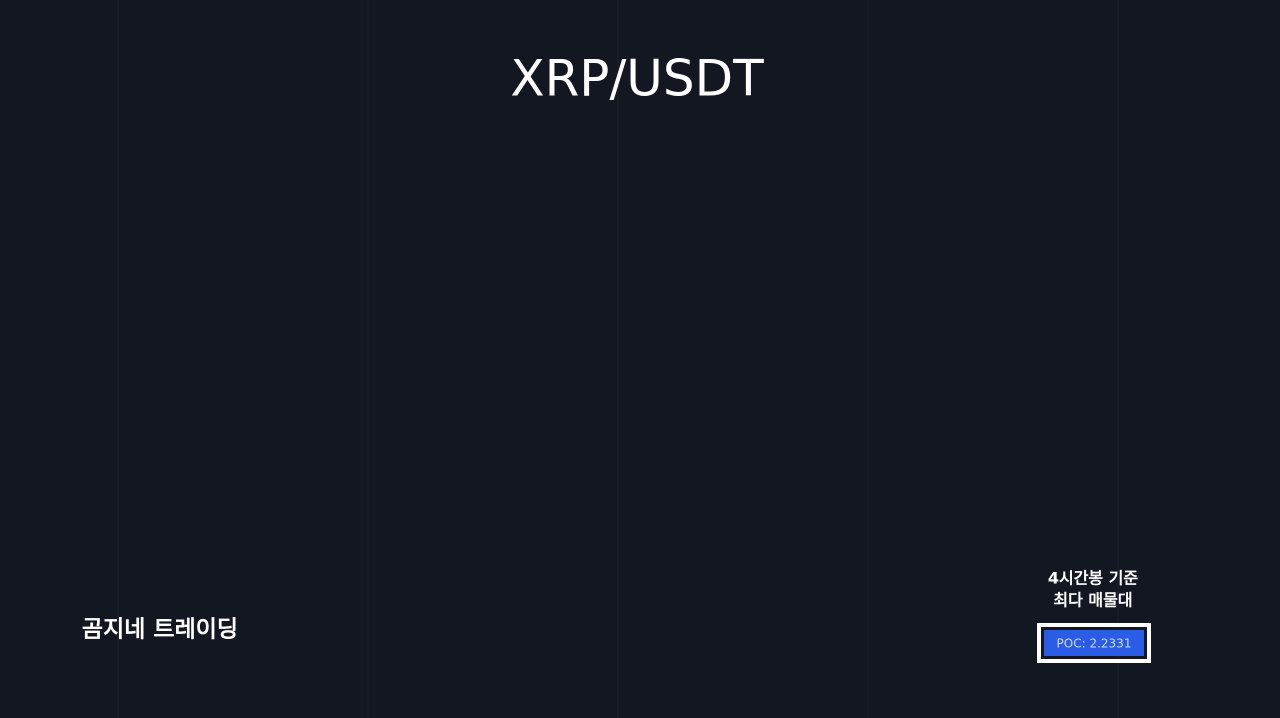 This screenshot has height=718, width=1280. What do you see at coordinates (1093, 578) in the screenshot?
I see `poc-note: 4시간봉 기준` at bounding box center [1093, 578].